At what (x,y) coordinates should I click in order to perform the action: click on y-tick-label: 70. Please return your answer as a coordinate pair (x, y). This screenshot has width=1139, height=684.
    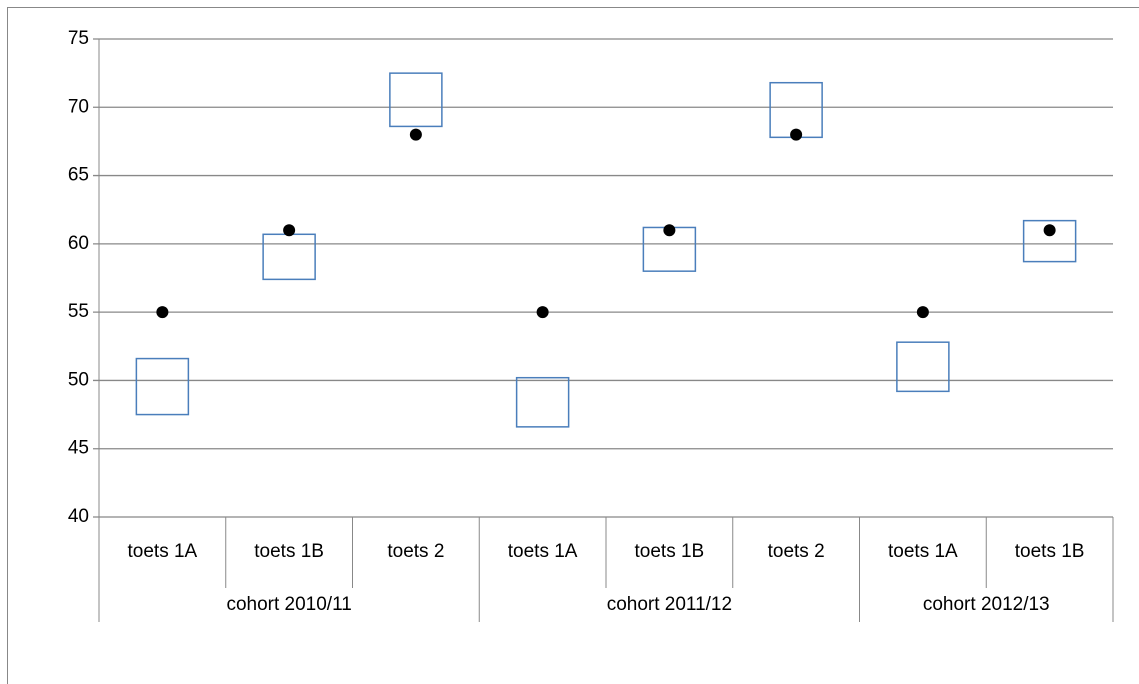
    Looking at the image, I should click on (78, 106).